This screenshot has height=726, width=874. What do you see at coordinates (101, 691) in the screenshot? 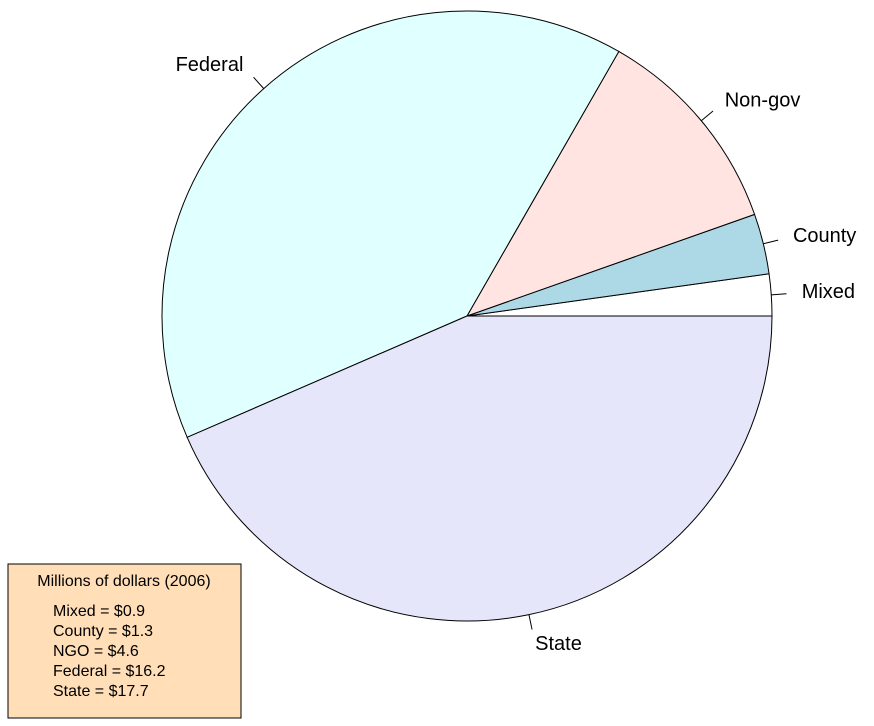
I see `legend-entry: State = $17.7` at bounding box center [101, 691].